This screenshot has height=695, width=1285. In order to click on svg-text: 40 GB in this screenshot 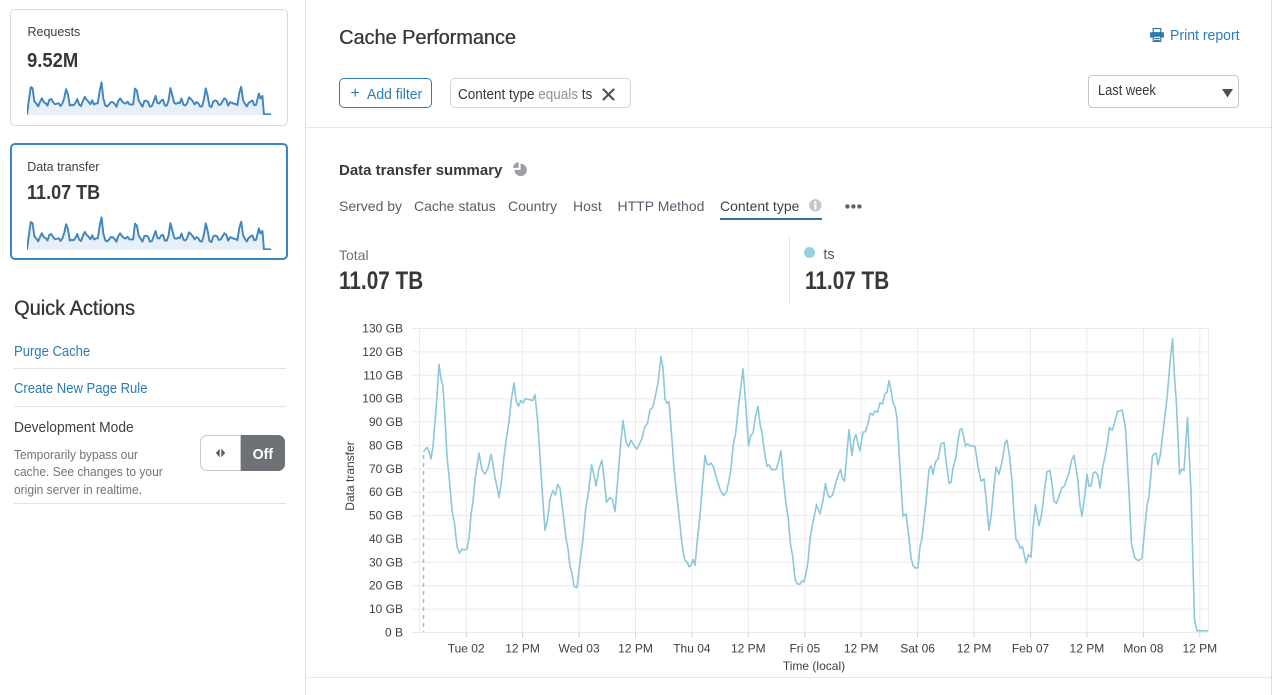, I will do `click(386, 539)`.